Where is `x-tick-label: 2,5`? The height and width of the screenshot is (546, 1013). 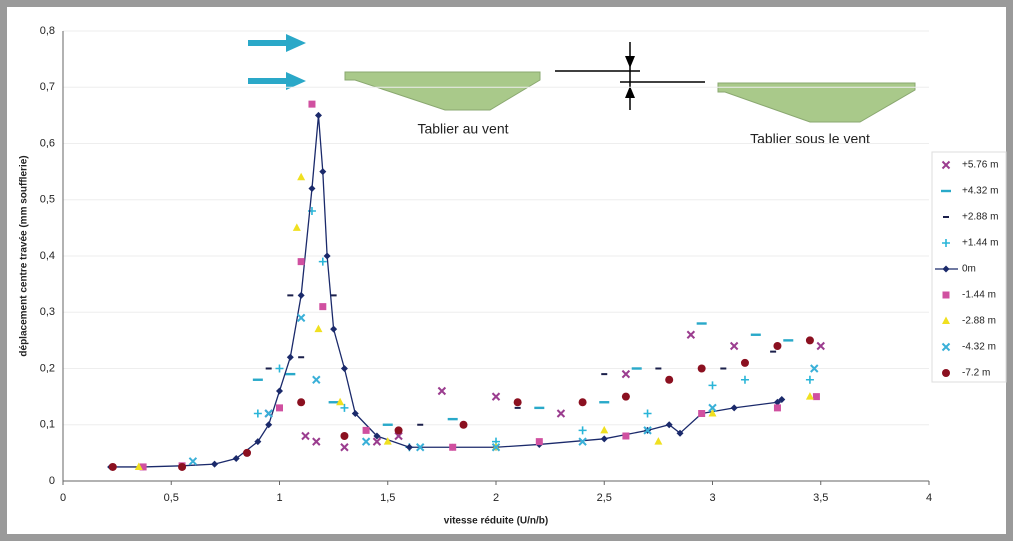 x-tick-label: 2,5 is located at coordinates (604, 498).